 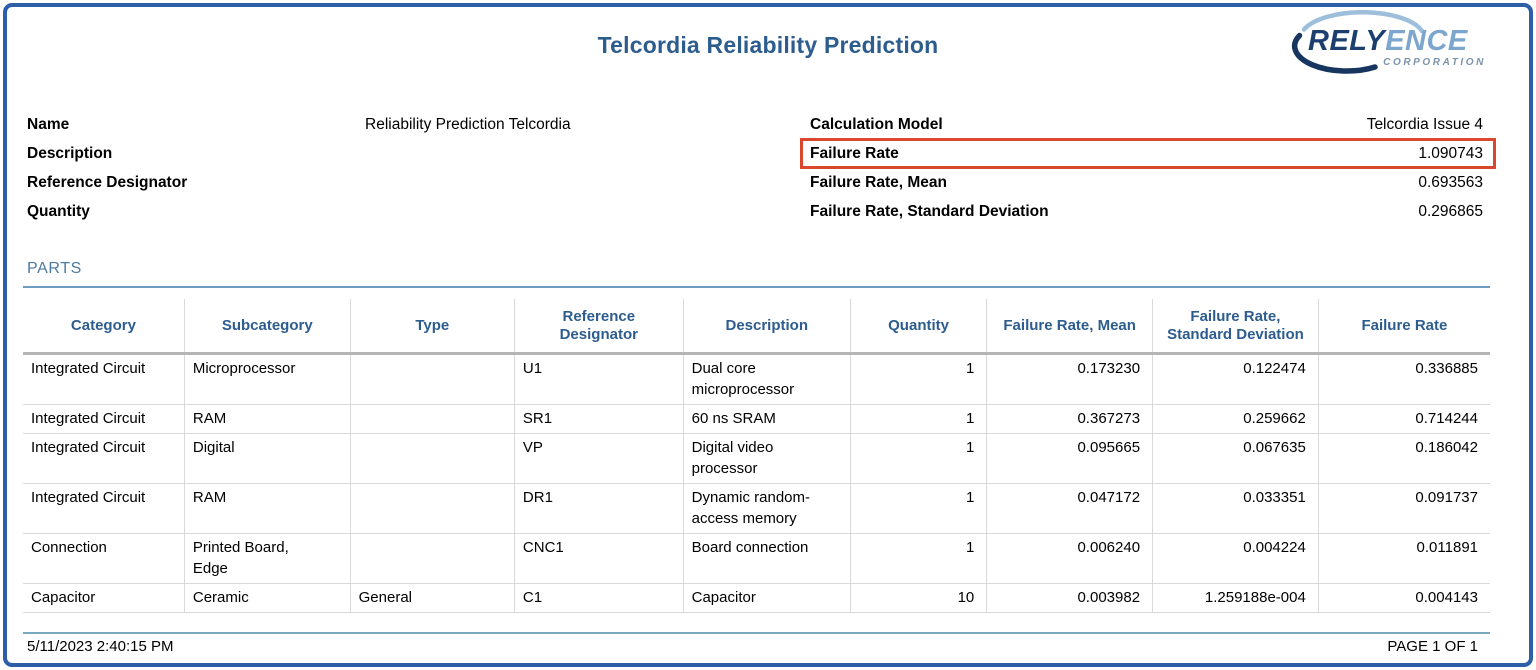 I want to click on column-header: Category, so click(x=104, y=327).